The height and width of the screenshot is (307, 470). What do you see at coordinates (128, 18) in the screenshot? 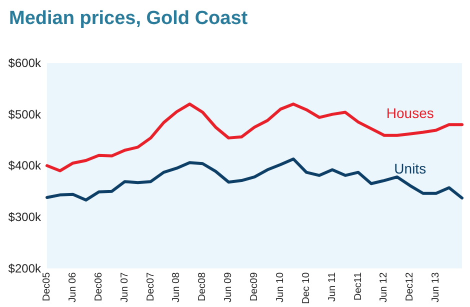
I see `chart-title: Median prices, Gold Coast` at bounding box center [128, 18].